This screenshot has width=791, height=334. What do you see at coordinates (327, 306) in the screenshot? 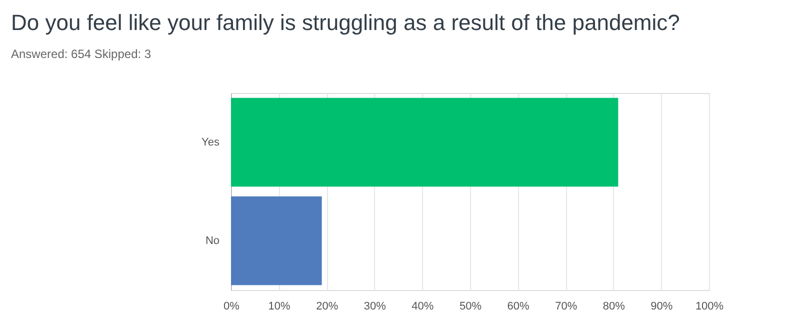
I see `x-tick-label: 20%` at bounding box center [327, 306].